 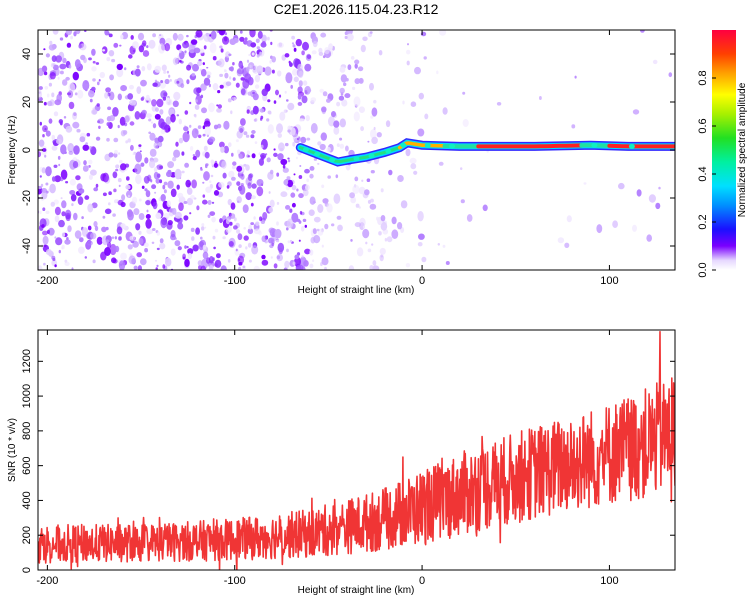 What do you see at coordinates (235, 281) in the screenshot?
I see `x-tick-label: -100` at bounding box center [235, 281].